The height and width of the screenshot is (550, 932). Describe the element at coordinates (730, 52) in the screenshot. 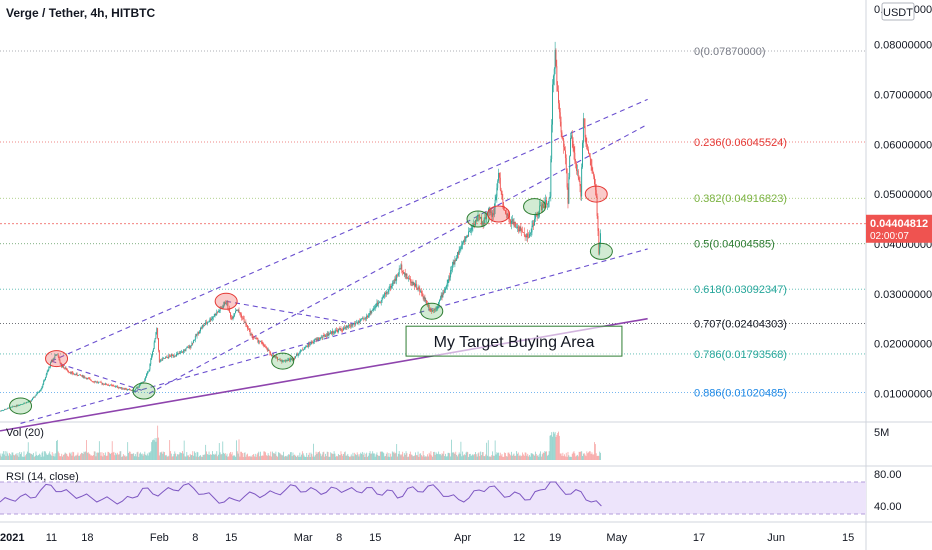

I see `fib-label: 0(0.07870000)` at that location.